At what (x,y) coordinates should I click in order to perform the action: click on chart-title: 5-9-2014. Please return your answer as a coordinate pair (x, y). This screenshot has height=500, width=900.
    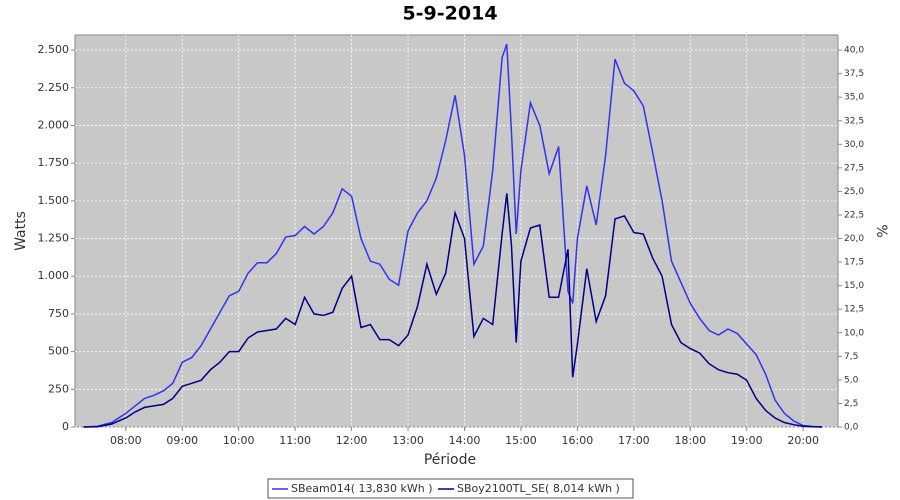
    Looking at the image, I should click on (449, 14).